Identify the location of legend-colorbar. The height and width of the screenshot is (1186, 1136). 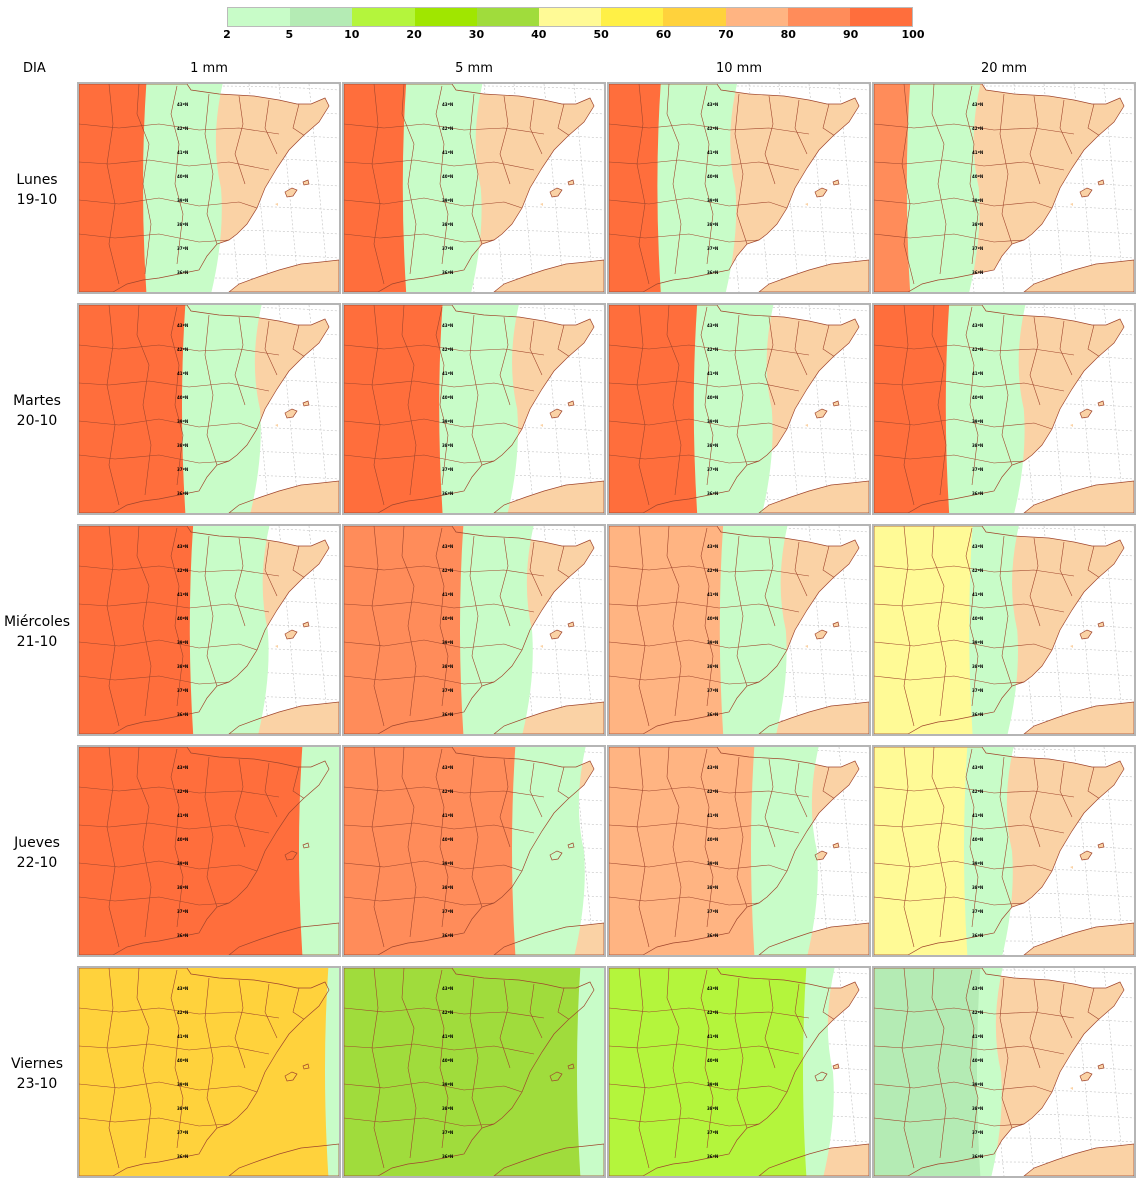
(570, 17).